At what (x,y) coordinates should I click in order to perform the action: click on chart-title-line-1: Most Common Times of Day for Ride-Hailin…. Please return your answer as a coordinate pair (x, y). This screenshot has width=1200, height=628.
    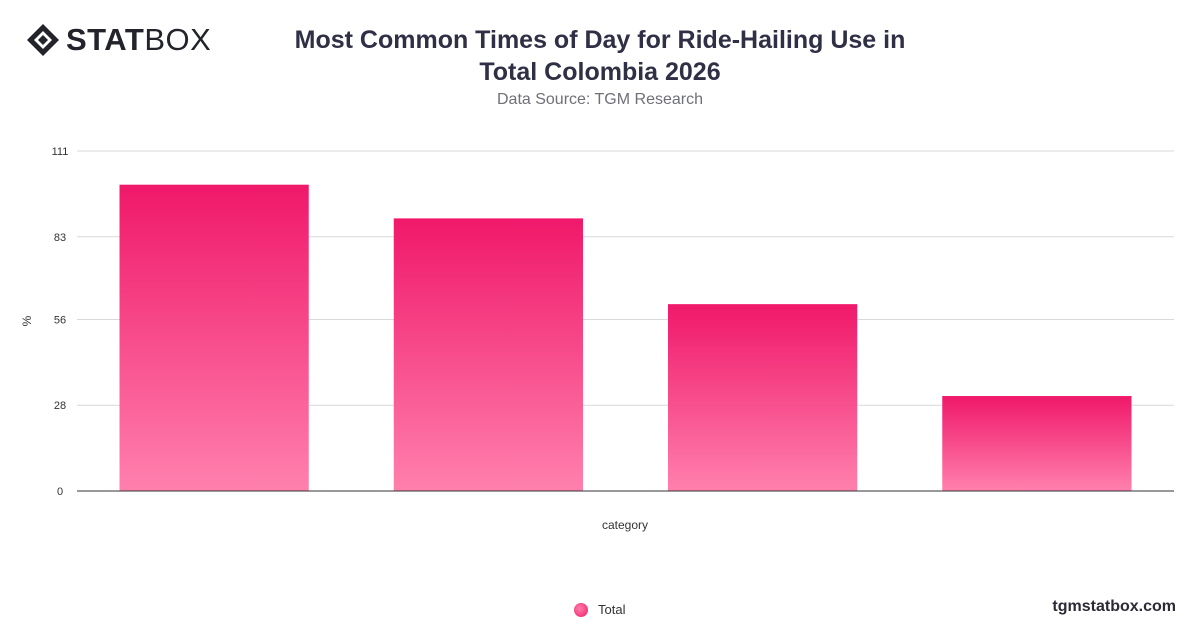
    Looking at the image, I should click on (600, 40).